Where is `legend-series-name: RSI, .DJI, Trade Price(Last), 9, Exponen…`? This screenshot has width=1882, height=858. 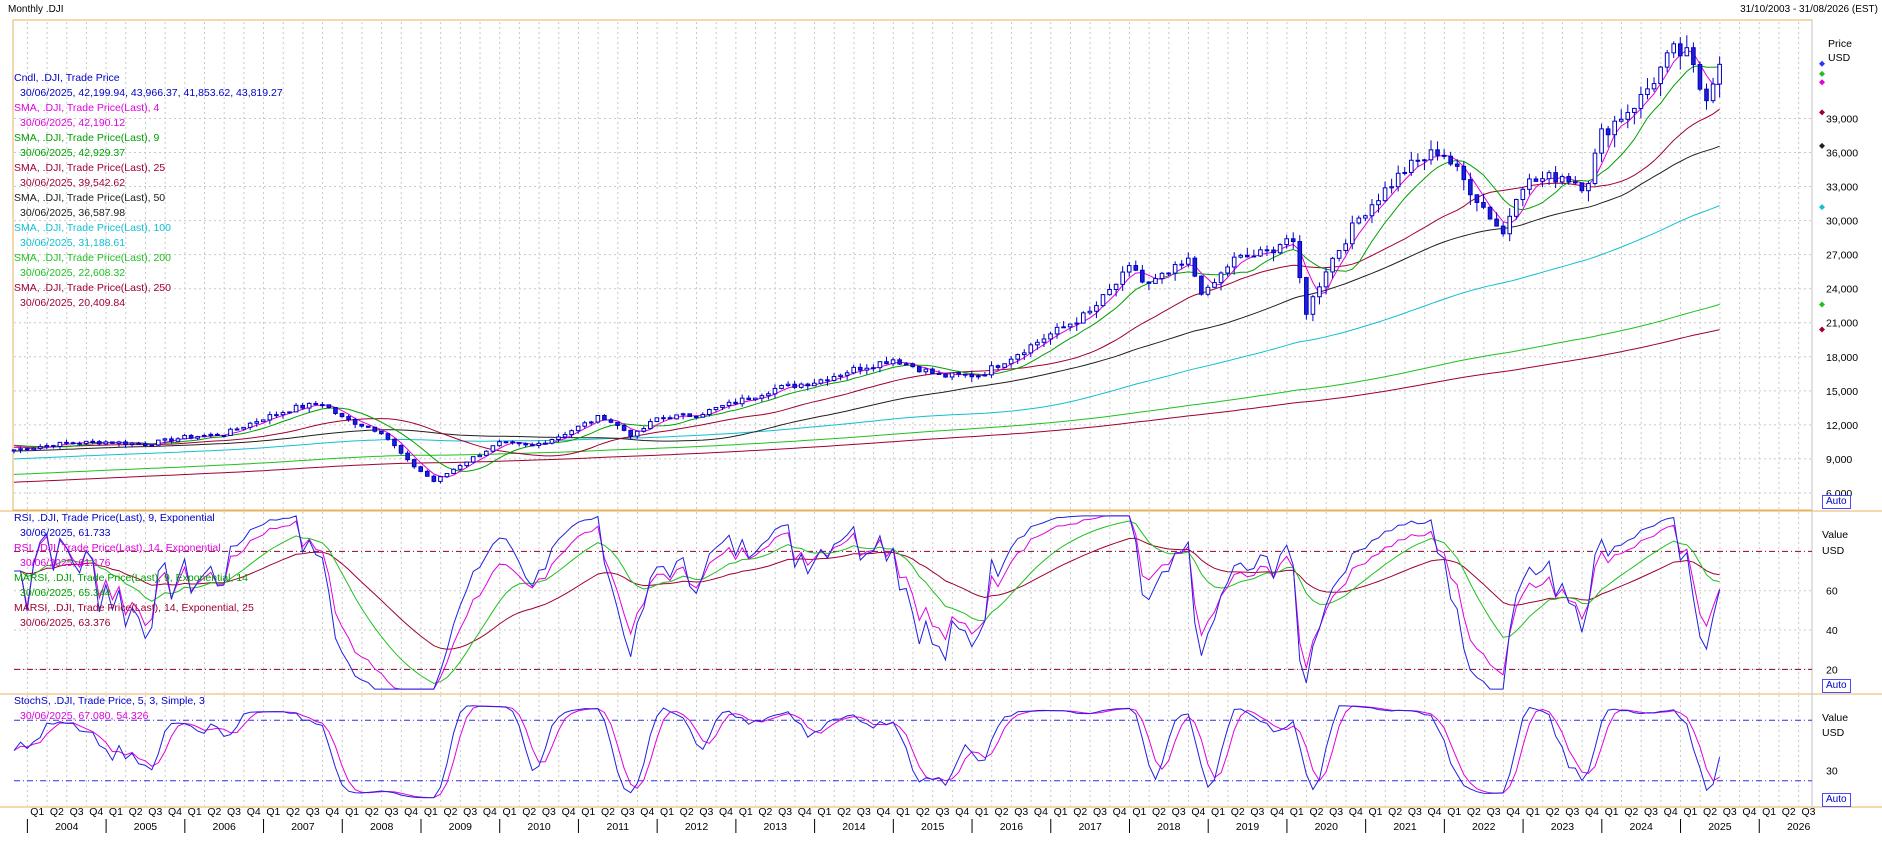
legend-series-name: RSI, .DJI, Trade Price(Last), 9, Exponen… is located at coordinates (114, 518).